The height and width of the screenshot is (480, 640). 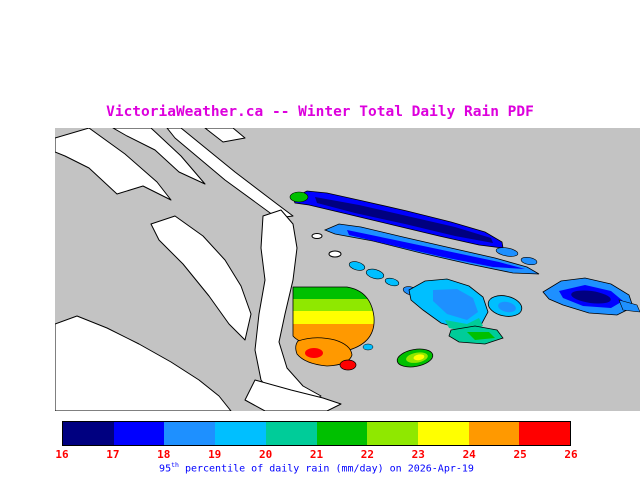 What do you see at coordinates (164, 454) in the screenshot?
I see `colorbar-tick-label: 18` at bounding box center [164, 454].